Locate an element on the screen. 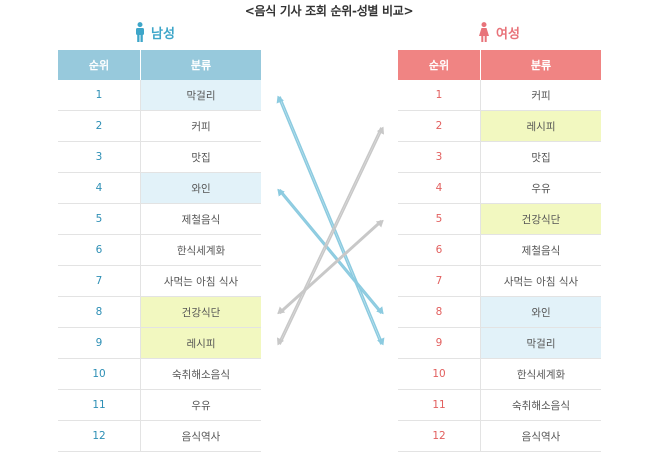 This screenshot has width=658, height=452. male-rank-cell: 7 is located at coordinates (99, 281).